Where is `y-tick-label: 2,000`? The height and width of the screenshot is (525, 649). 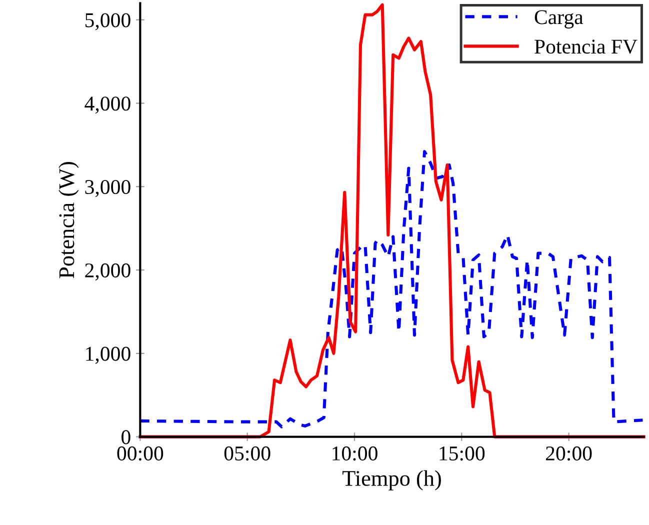
y-tick-label: 2,000 is located at coordinates (107, 271).